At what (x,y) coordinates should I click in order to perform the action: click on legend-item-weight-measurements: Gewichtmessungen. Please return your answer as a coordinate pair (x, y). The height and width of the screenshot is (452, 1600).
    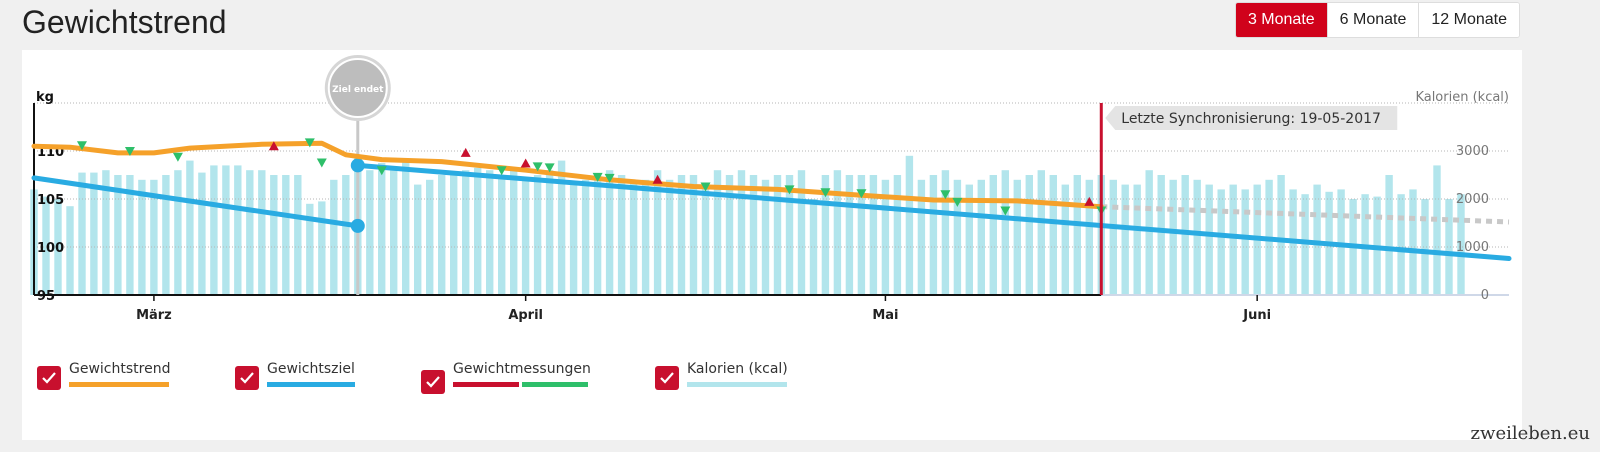
    Looking at the image, I should click on (506, 377).